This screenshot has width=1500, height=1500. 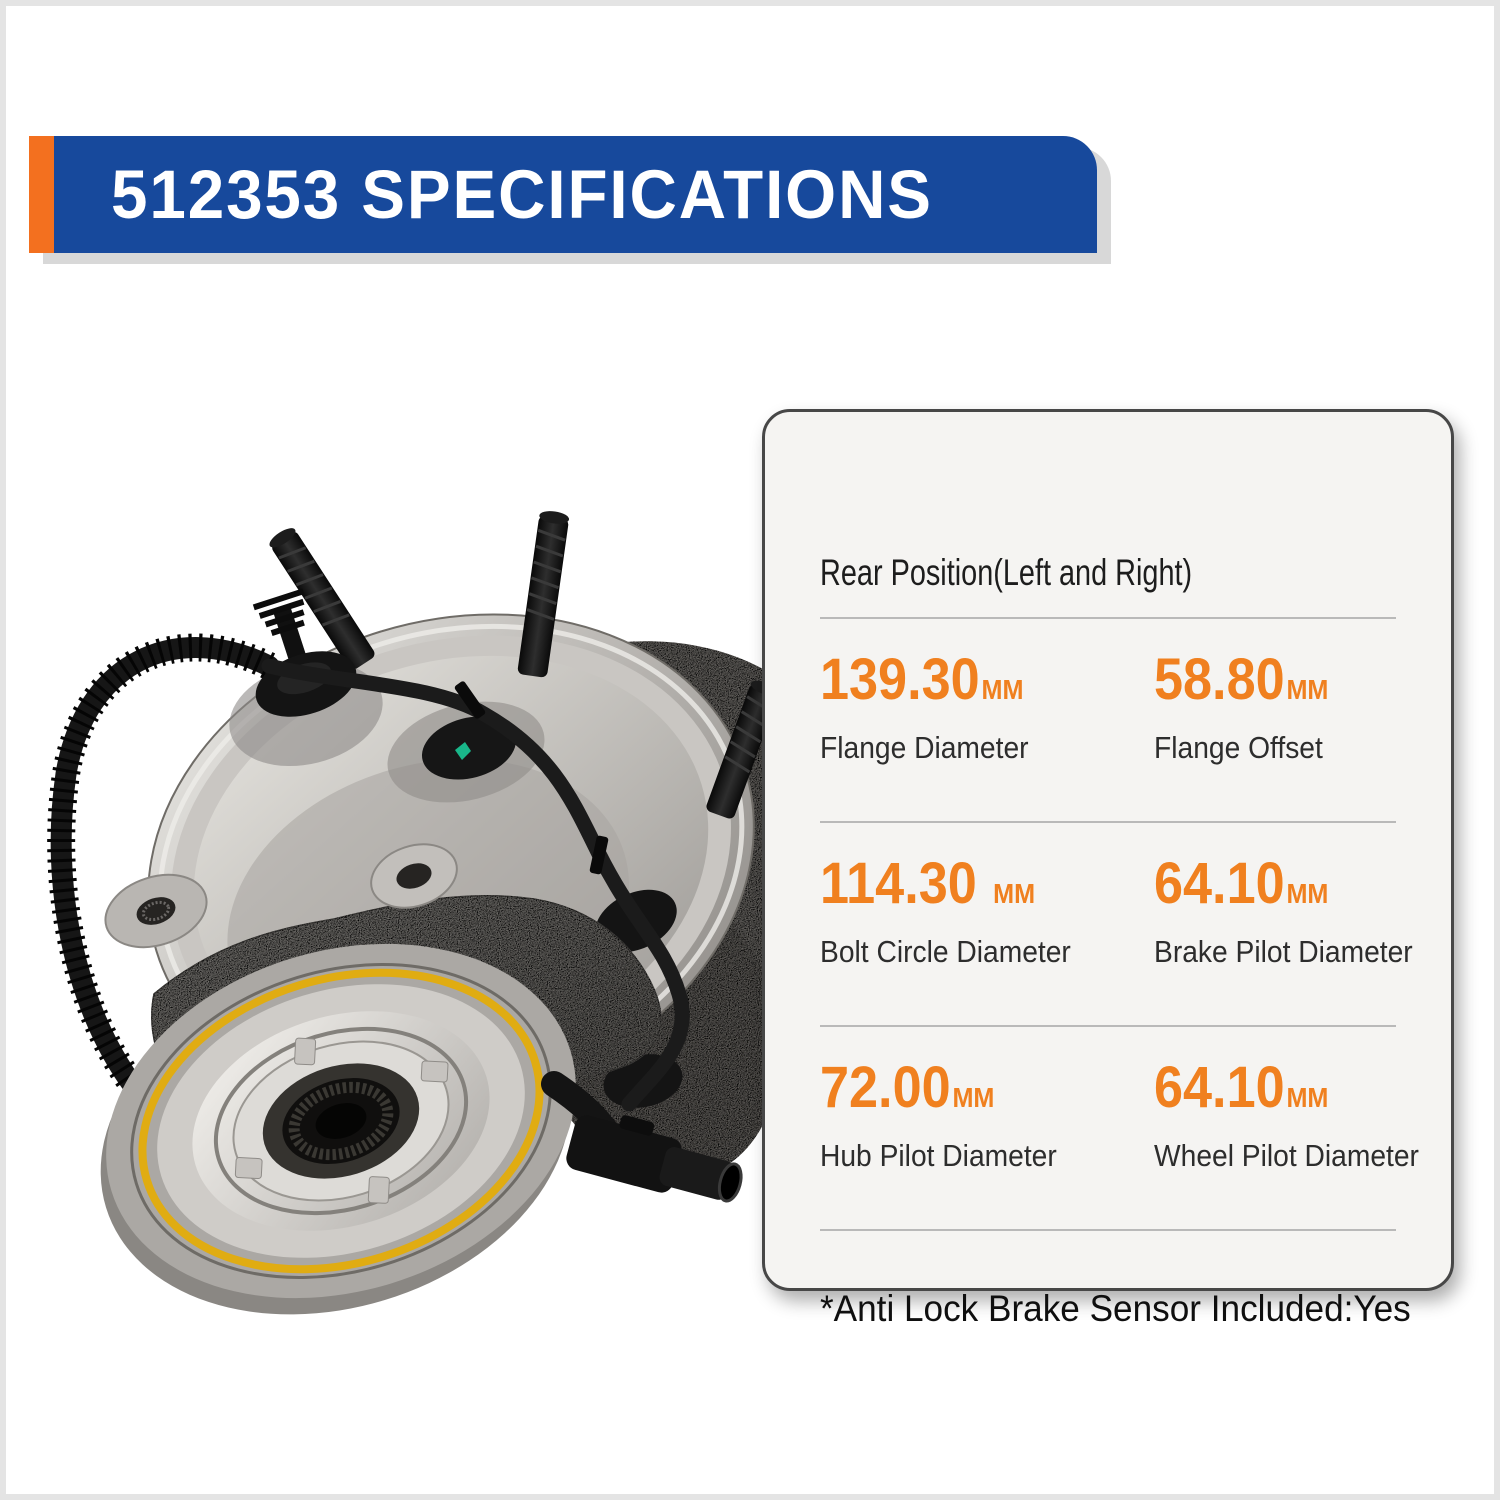 What do you see at coordinates (1219, 679) in the screenshot?
I see `spec-value: 58.80` at bounding box center [1219, 679].